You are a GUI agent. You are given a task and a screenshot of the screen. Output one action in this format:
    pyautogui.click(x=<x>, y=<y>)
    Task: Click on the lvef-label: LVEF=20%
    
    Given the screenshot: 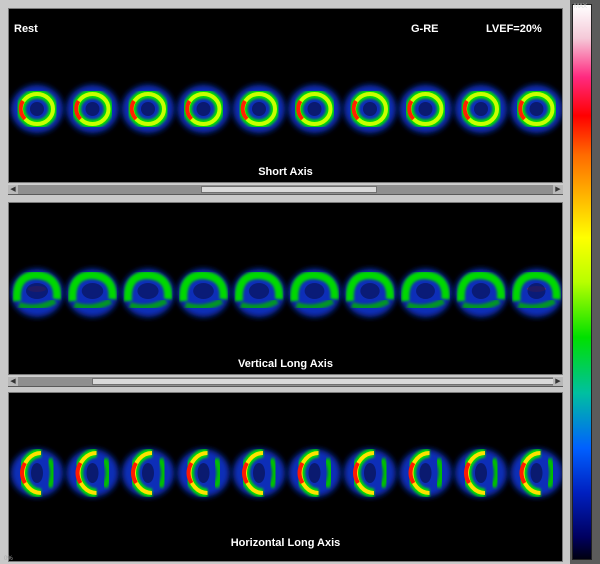 What is the action you would take?
    pyautogui.click(x=514, y=29)
    